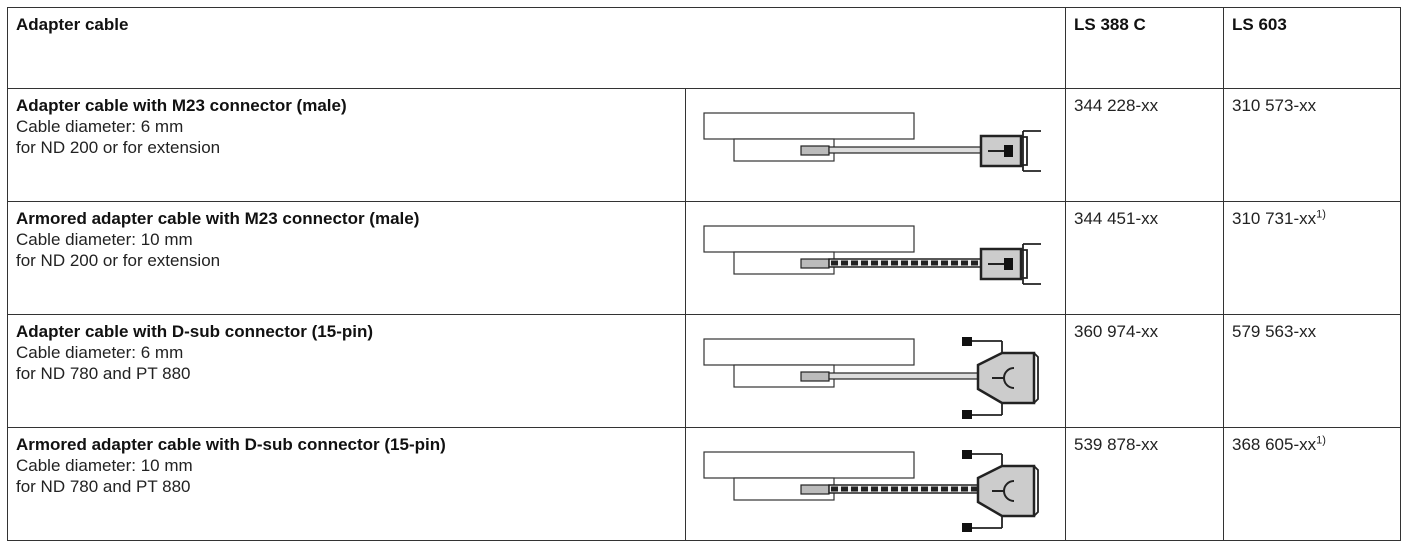  Describe the element at coordinates (536, 48) in the screenshot. I see `header-cell: Adapter cable` at that location.